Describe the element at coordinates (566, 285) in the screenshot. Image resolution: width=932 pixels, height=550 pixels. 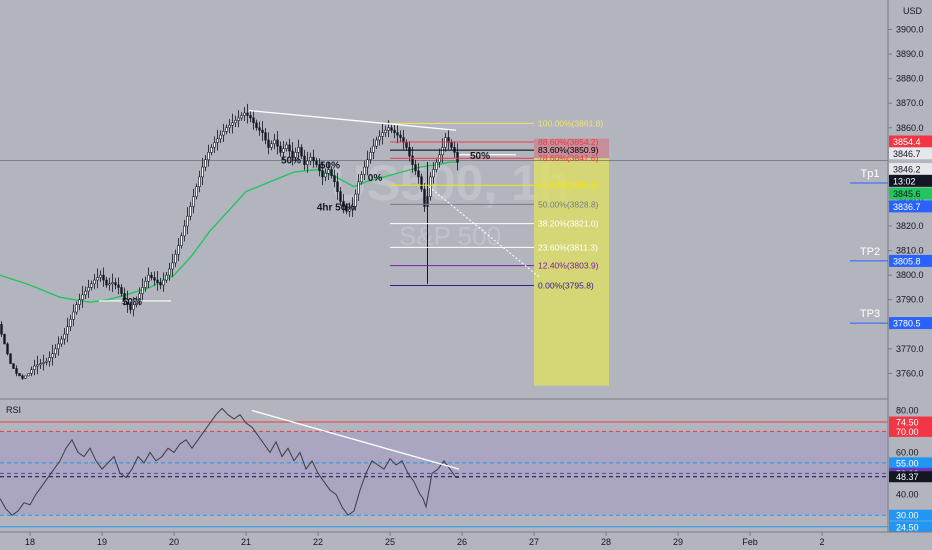
I see `fib-level-label: 0.00%(3795.8)` at that location.